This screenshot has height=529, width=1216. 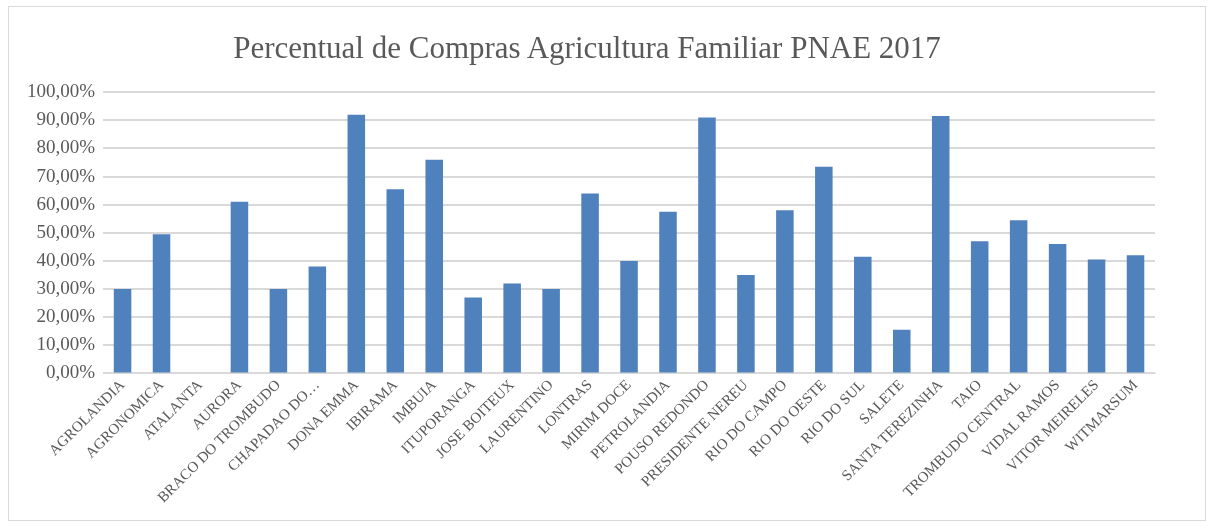 What do you see at coordinates (66, 344) in the screenshot?
I see `y-tick-label: 10,00%` at bounding box center [66, 344].